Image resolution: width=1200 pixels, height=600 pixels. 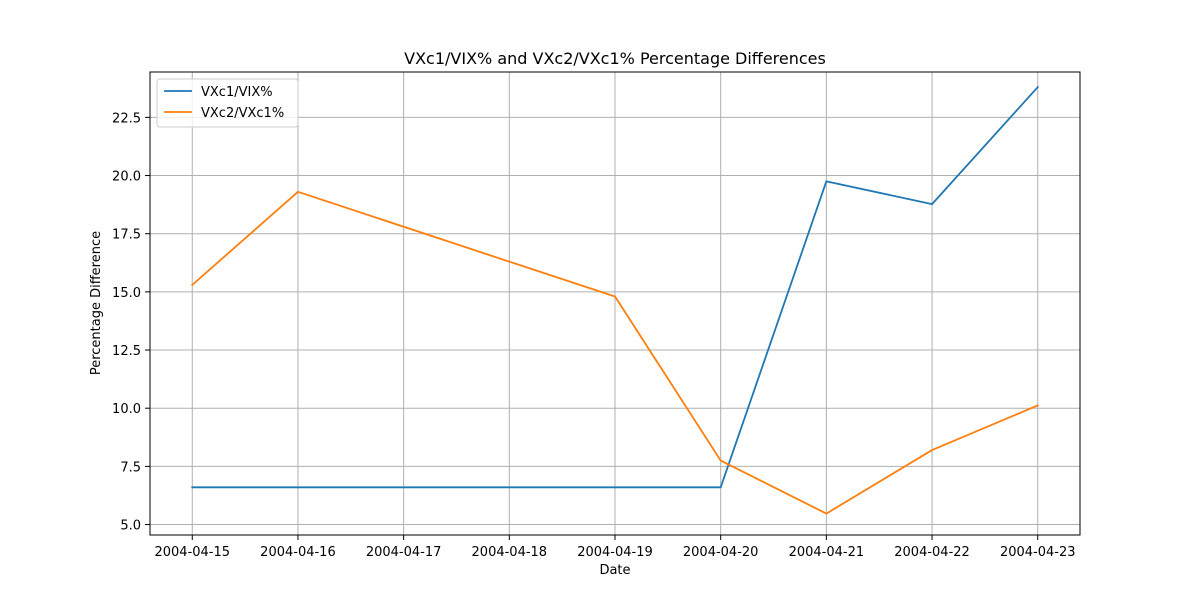 I want to click on x-tick-label: 2004-04-15, so click(x=192, y=552).